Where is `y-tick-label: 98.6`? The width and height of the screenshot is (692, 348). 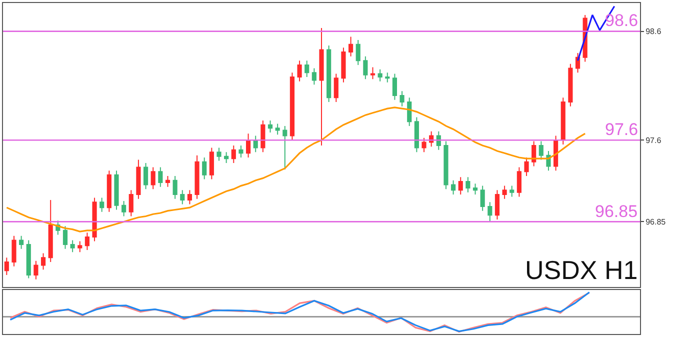 y-tick-label: 98.6 is located at coordinates (621, 20).